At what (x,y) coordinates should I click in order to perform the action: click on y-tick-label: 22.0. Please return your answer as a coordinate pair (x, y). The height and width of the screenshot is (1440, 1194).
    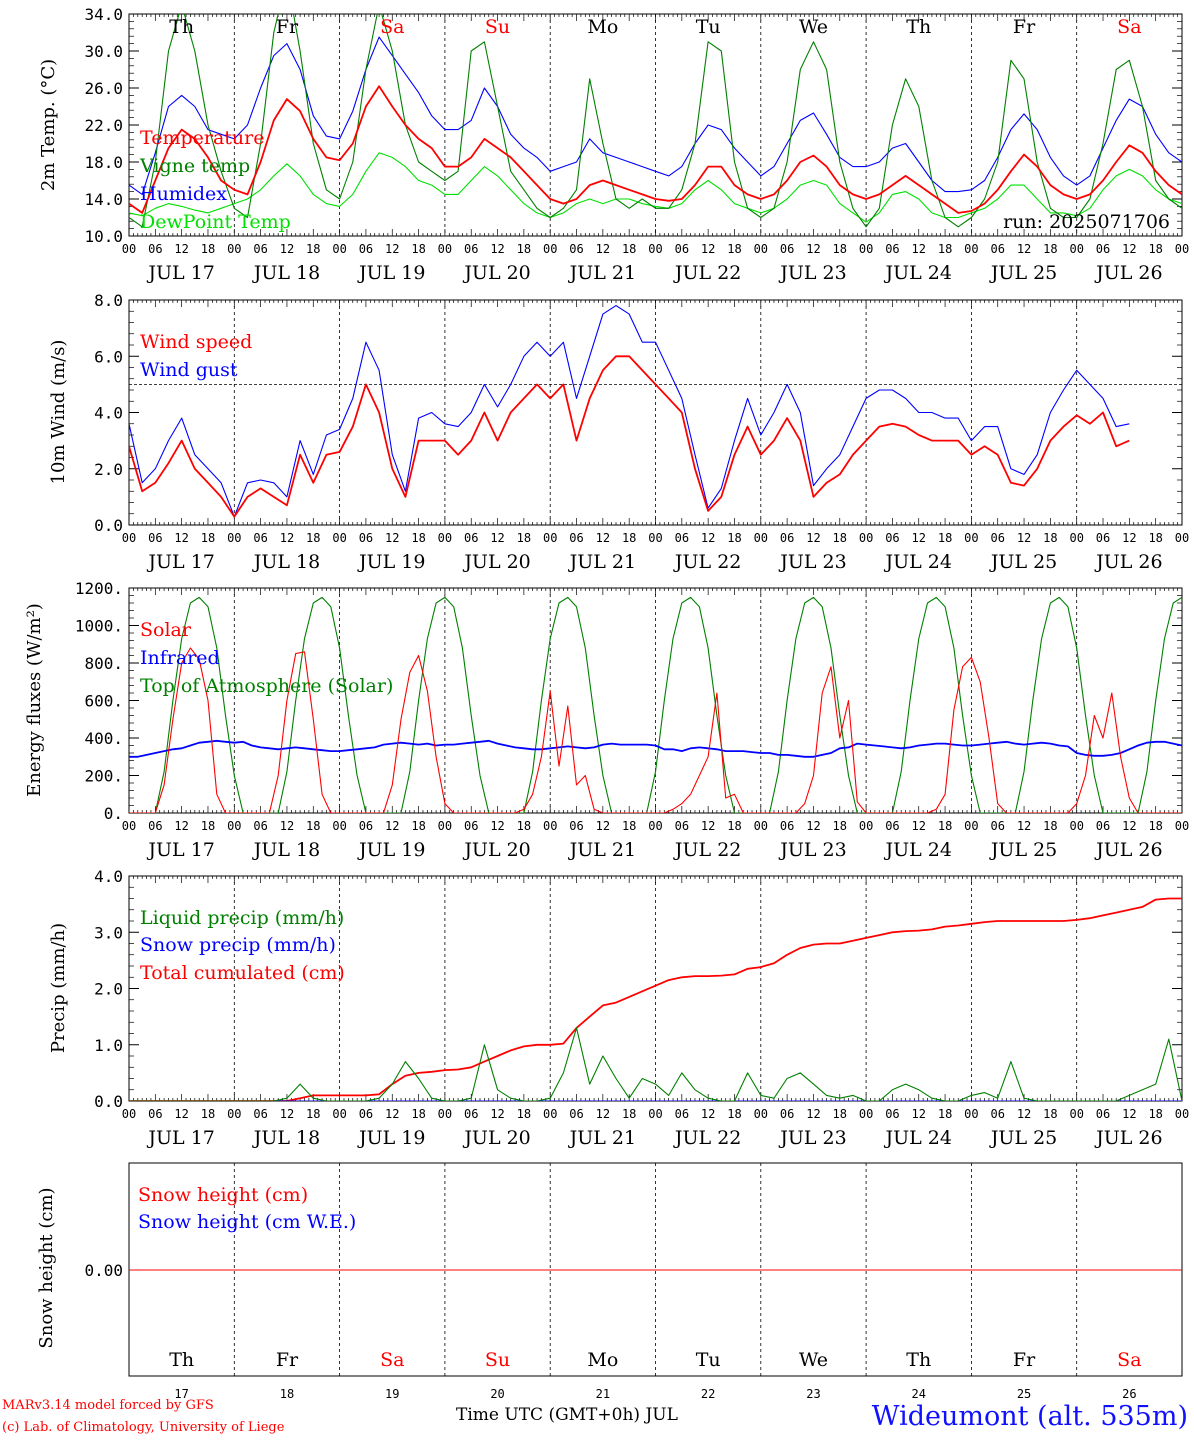
    Looking at the image, I should click on (103, 125).